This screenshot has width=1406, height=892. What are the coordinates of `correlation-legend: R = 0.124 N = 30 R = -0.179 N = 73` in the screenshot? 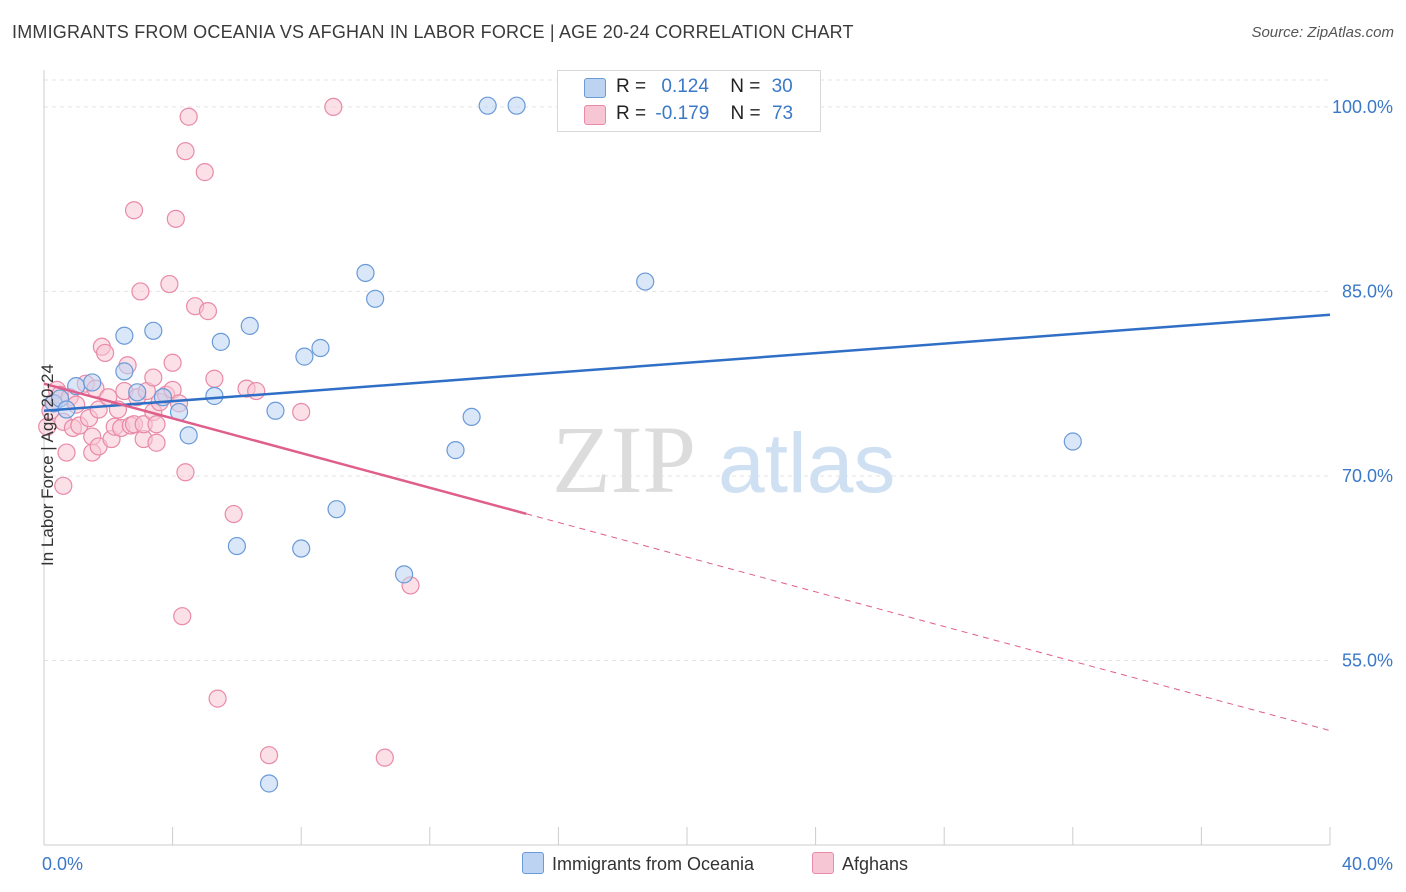 It's located at (689, 101).